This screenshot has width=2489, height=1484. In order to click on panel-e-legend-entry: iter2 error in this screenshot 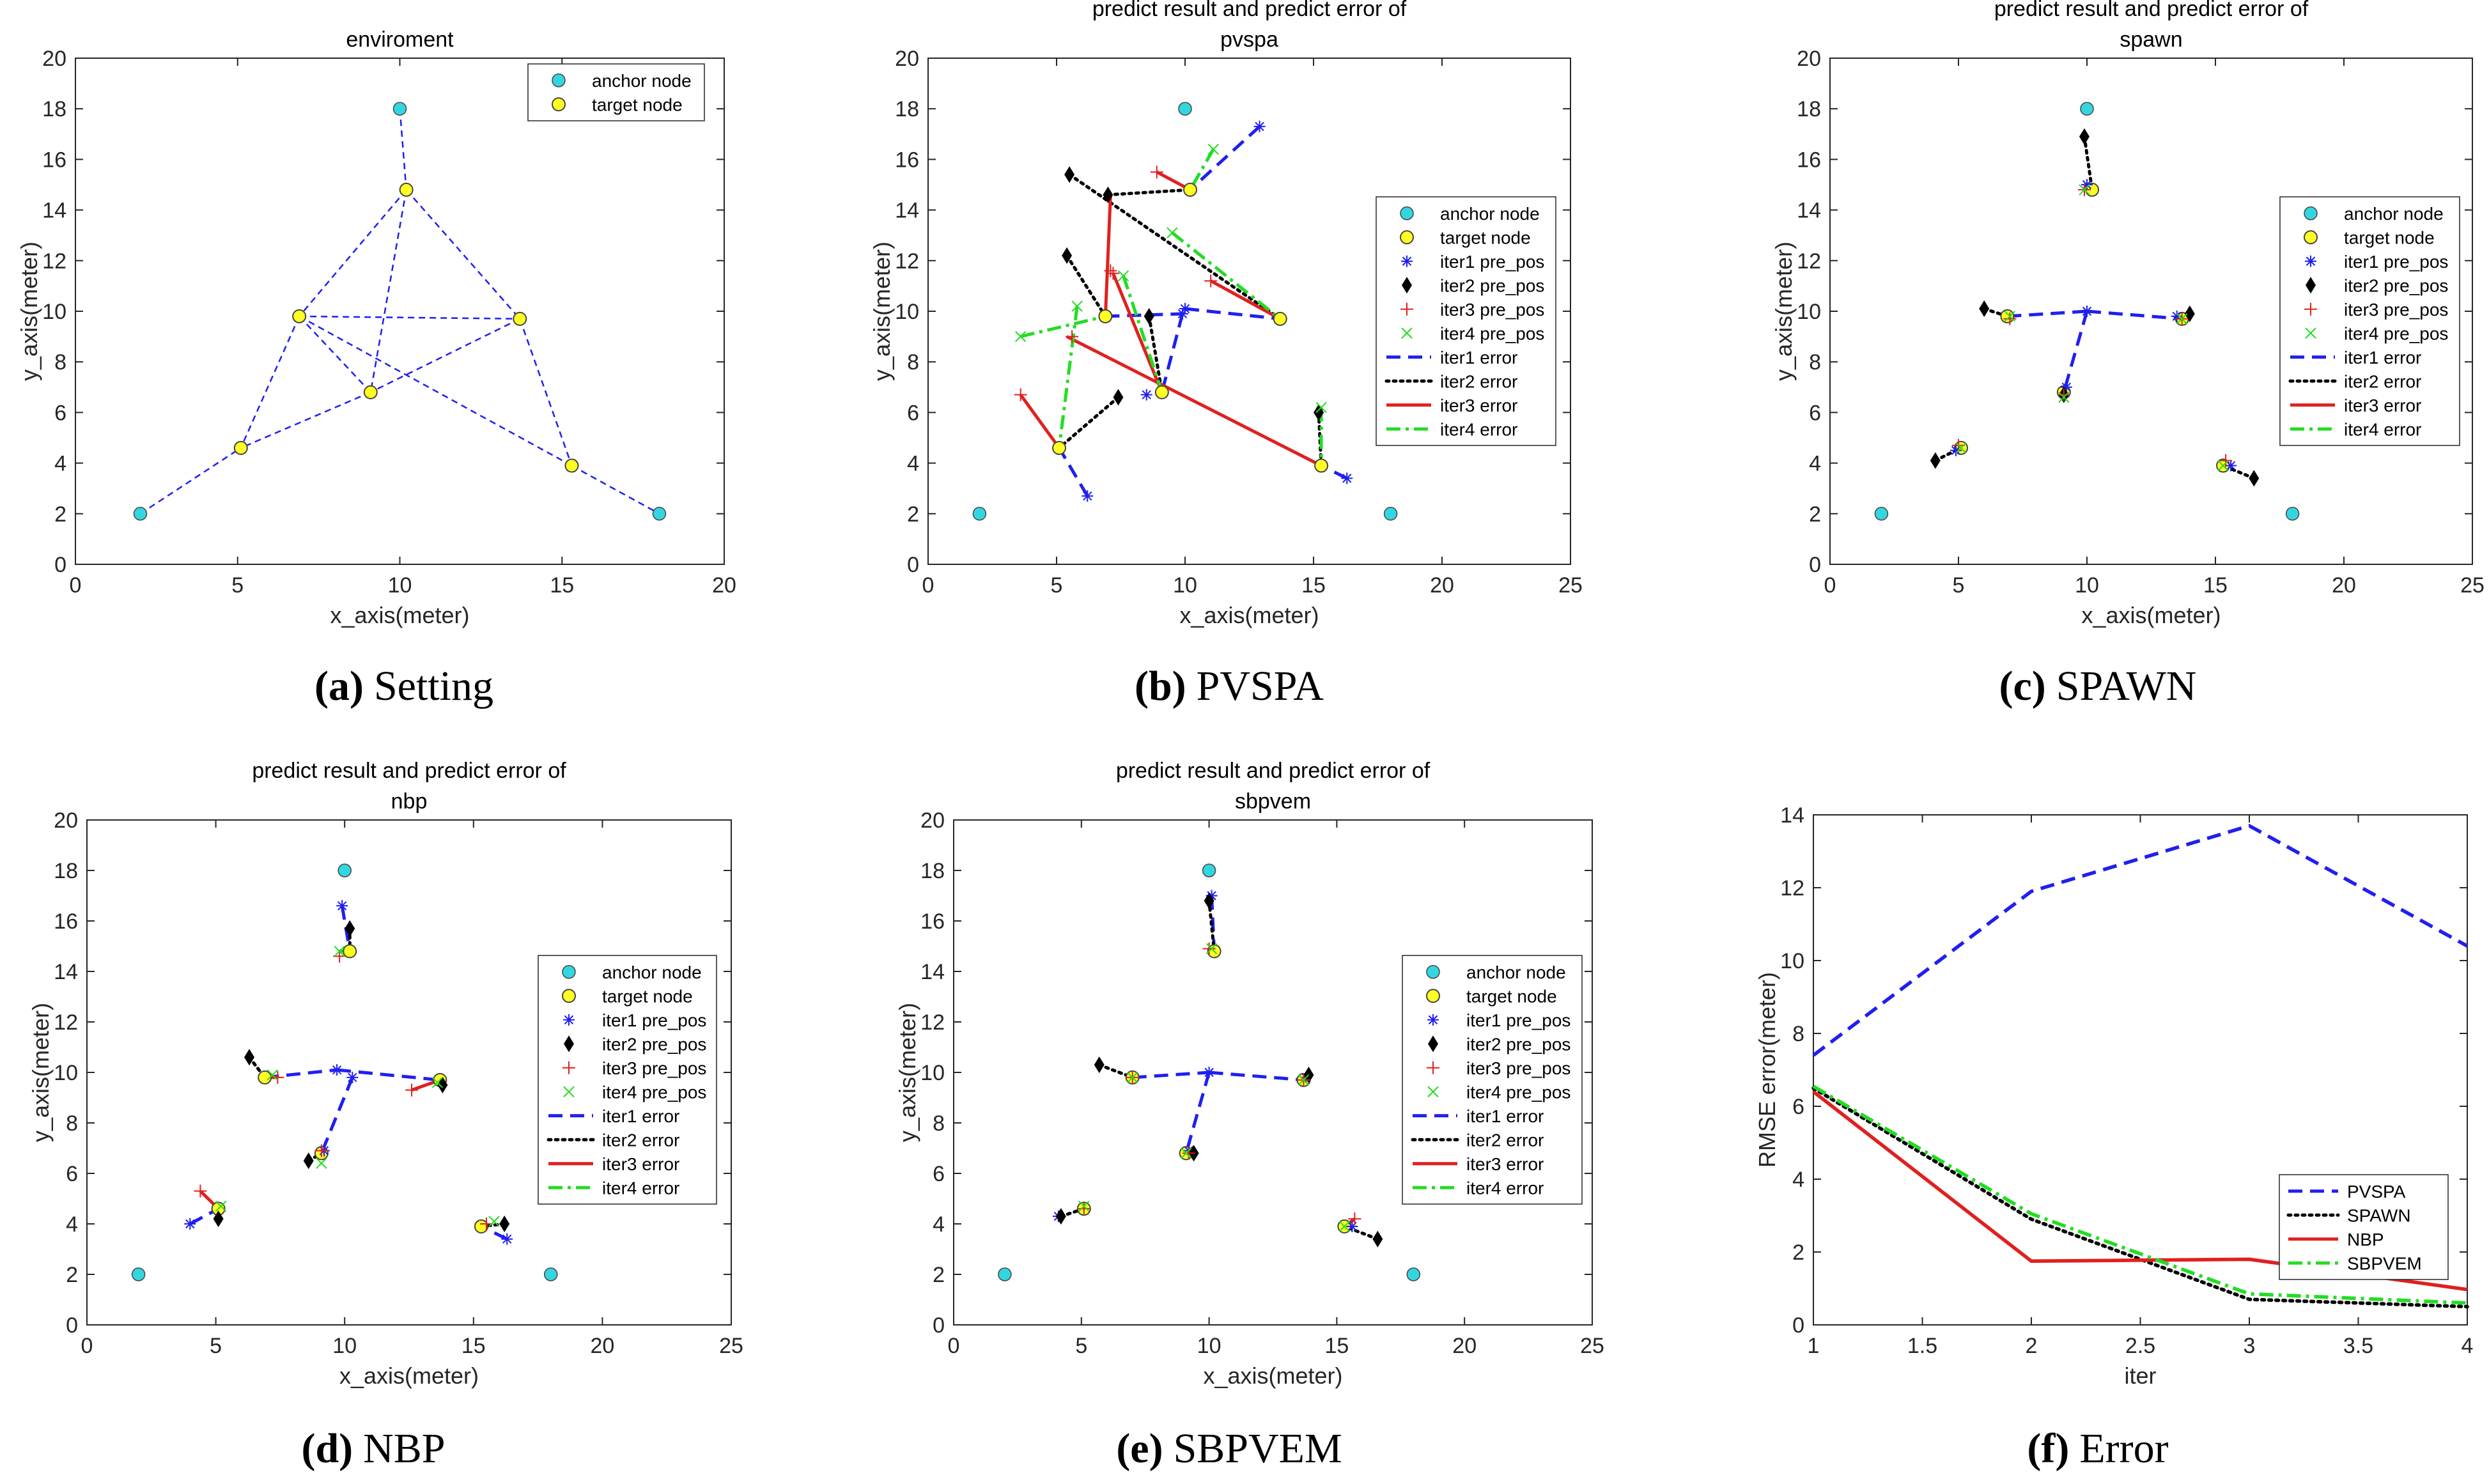, I will do `click(1505, 1140)`.